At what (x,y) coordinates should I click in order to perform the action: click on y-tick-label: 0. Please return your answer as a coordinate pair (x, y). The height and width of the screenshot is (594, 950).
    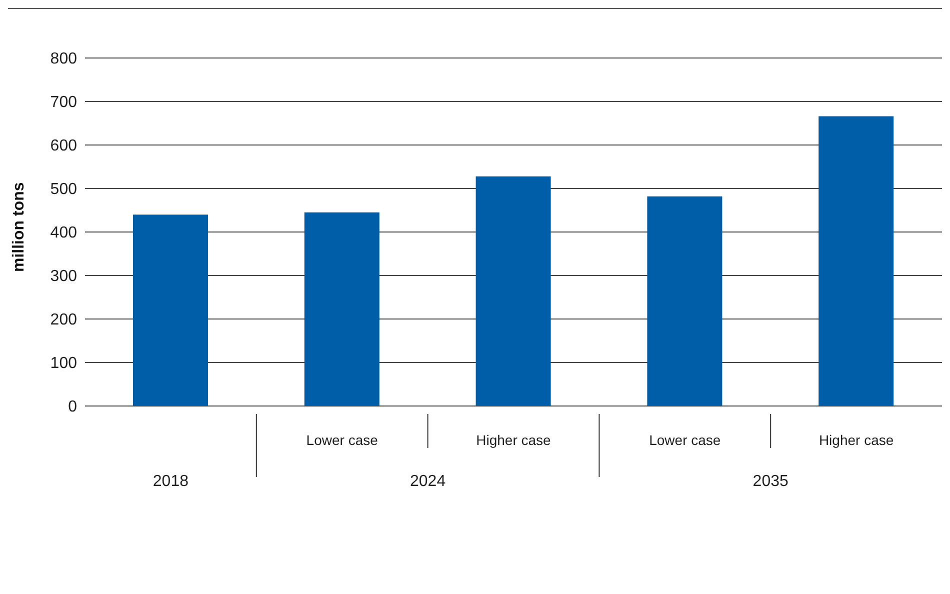
    Looking at the image, I should click on (73, 407).